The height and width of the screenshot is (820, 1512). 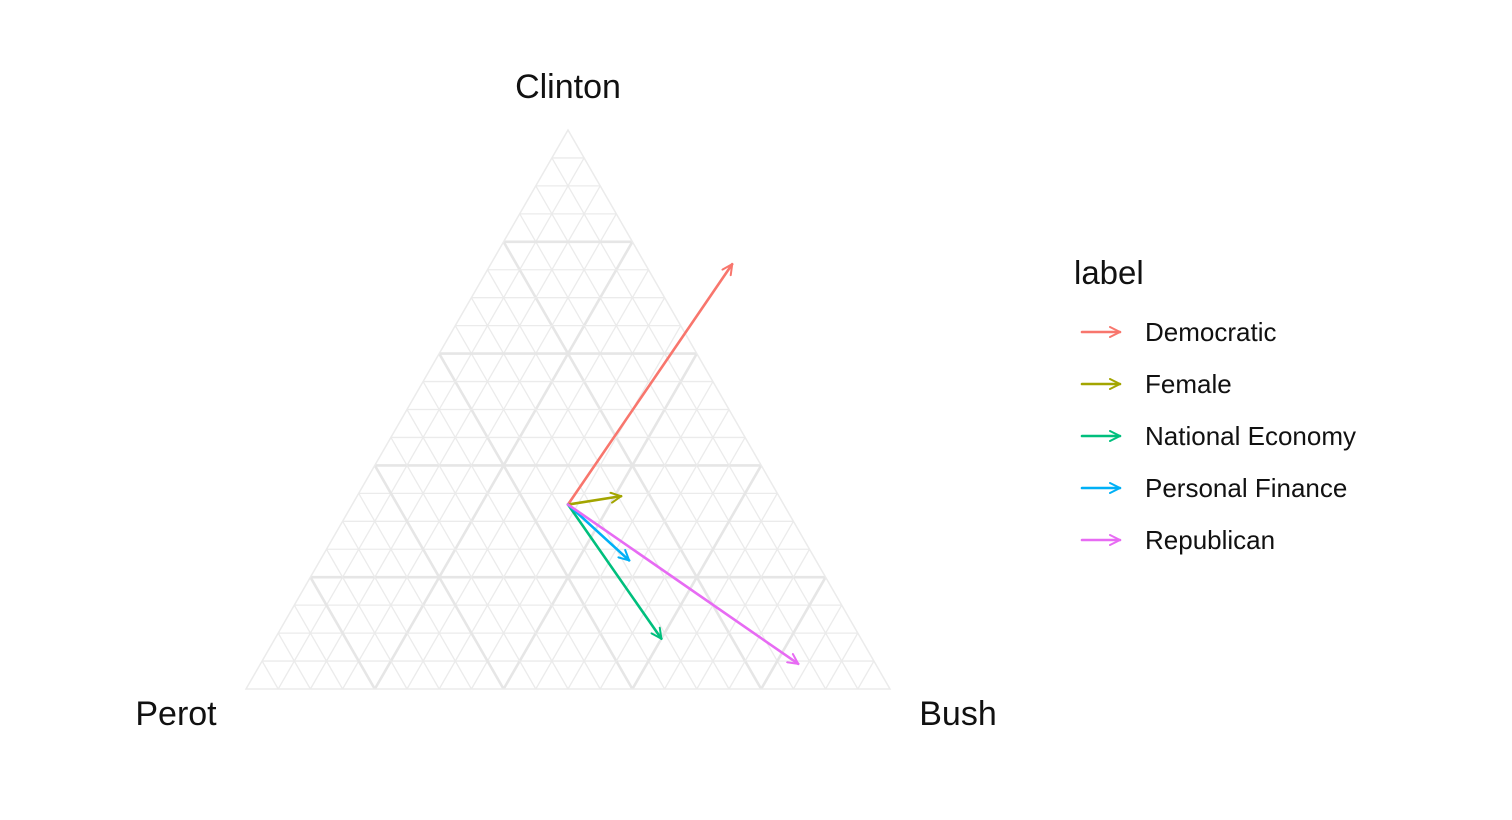 I want to click on legend-item-republican: Republican, so click(x=1177, y=540).